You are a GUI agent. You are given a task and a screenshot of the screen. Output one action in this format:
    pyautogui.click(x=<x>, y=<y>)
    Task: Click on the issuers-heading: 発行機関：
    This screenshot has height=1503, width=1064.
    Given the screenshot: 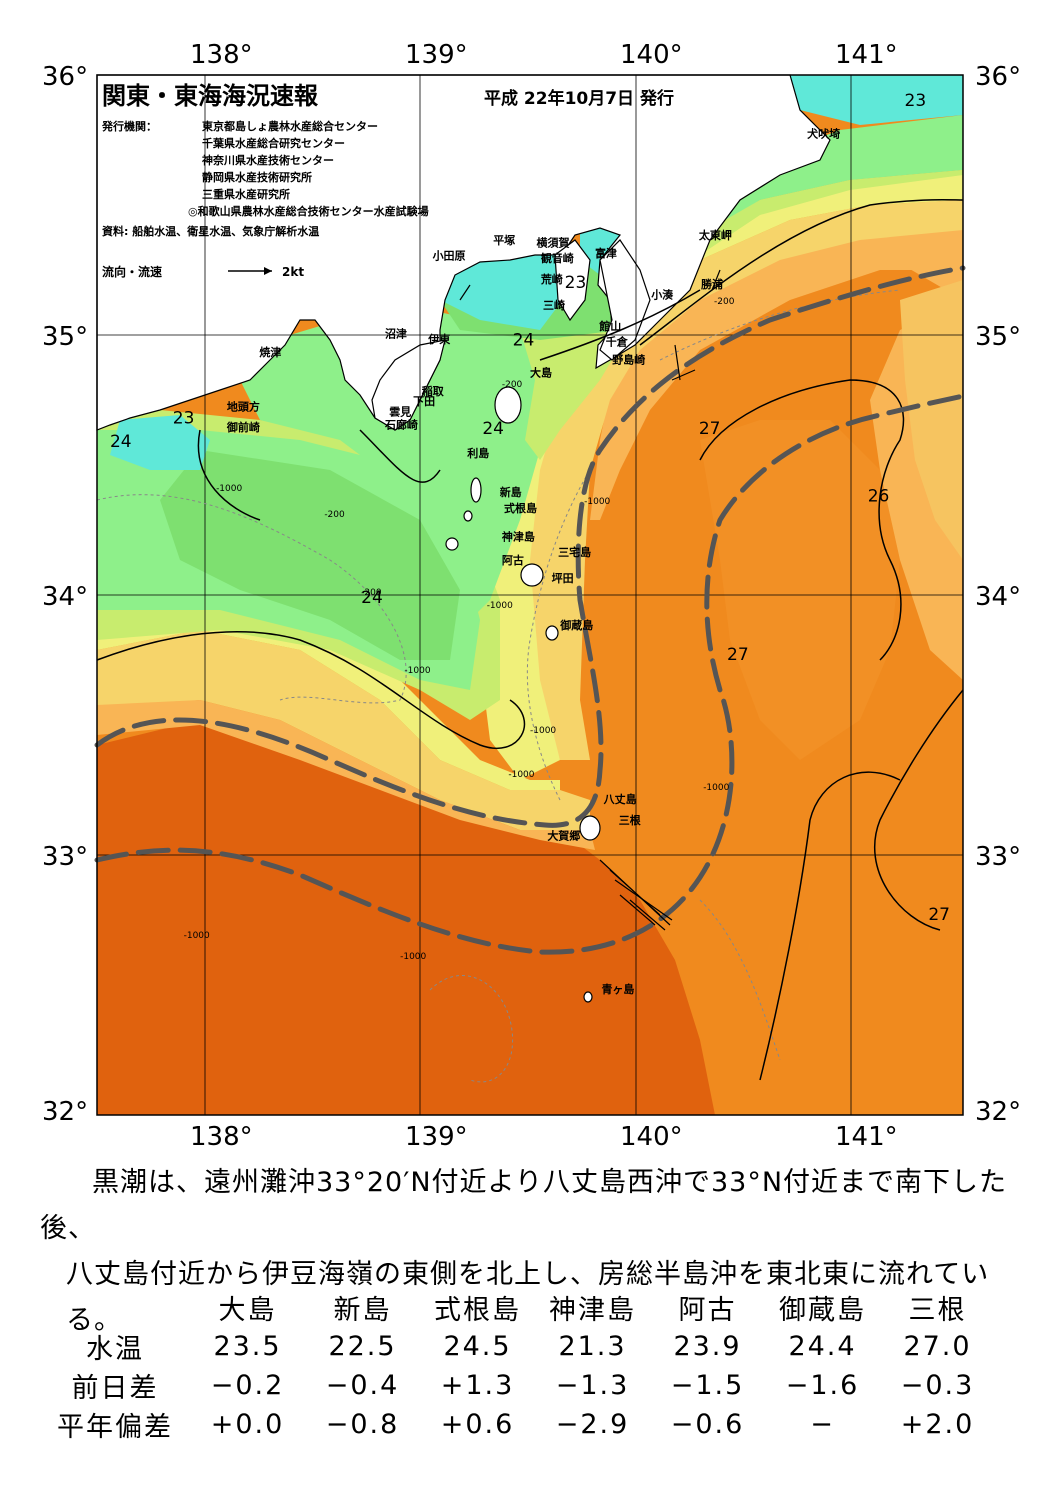 What is the action you would take?
    pyautogui.click(x=129, y=126)
    